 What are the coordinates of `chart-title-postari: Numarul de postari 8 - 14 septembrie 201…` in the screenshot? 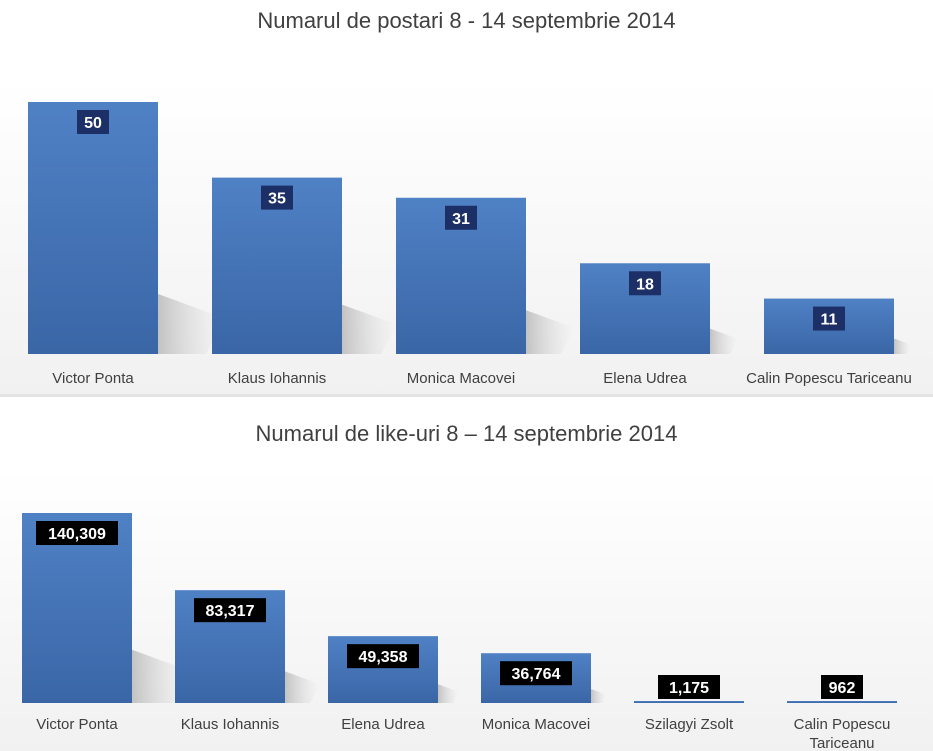 It's located at (466, 20).